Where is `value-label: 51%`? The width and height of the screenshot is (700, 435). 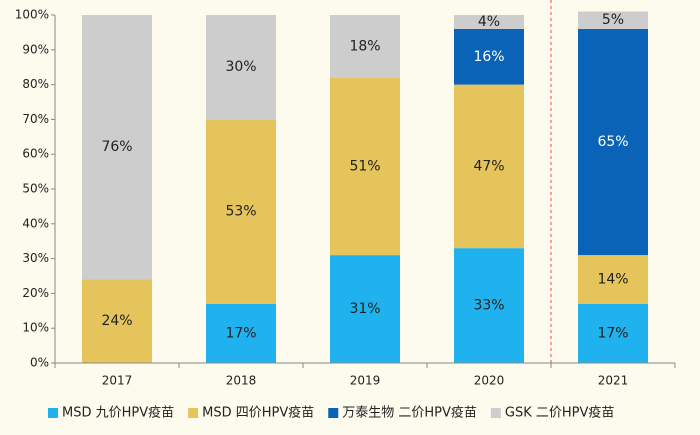
value-label: 51% is located at coordinates (364, 166).